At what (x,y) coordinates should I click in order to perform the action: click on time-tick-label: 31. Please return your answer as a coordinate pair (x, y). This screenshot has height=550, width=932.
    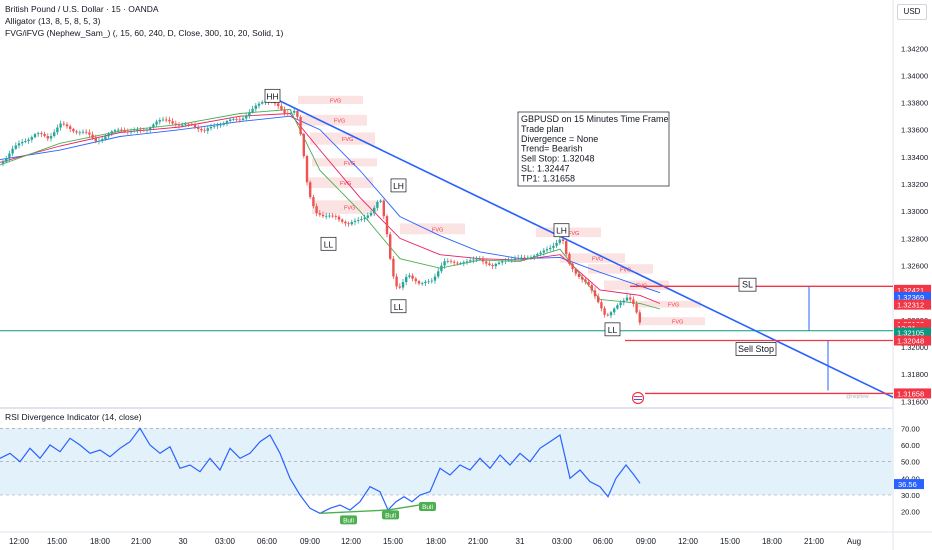
    Looking at the image, I should click on (520, 541).